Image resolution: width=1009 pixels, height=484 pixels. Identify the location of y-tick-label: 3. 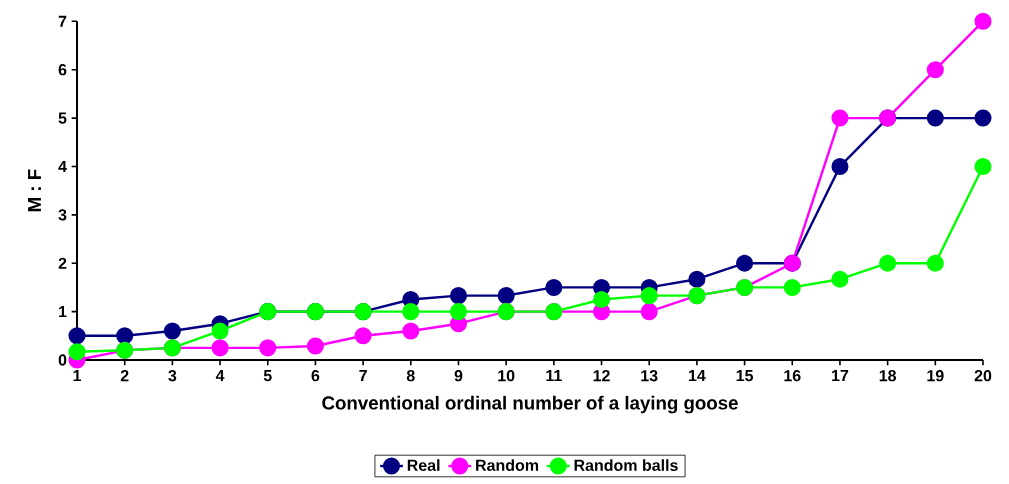
(62, 215).